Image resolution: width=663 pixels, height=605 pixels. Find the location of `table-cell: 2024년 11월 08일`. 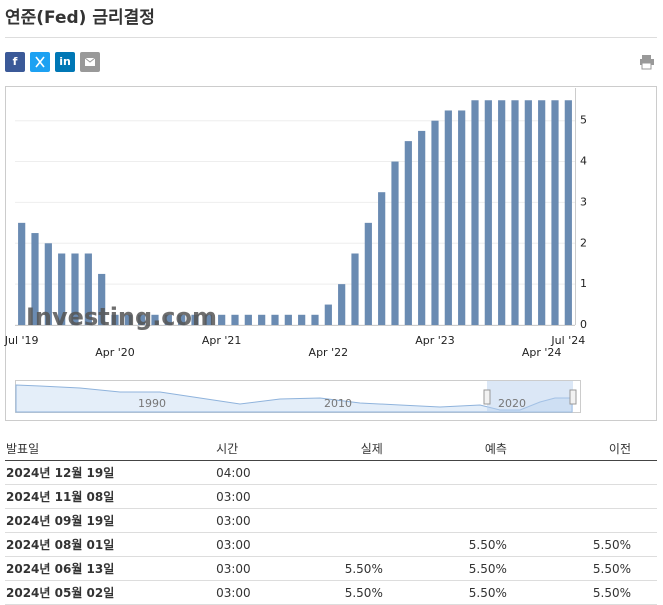

table-cell: 2024년 11월 08일 is located at coordinates (110, 496).